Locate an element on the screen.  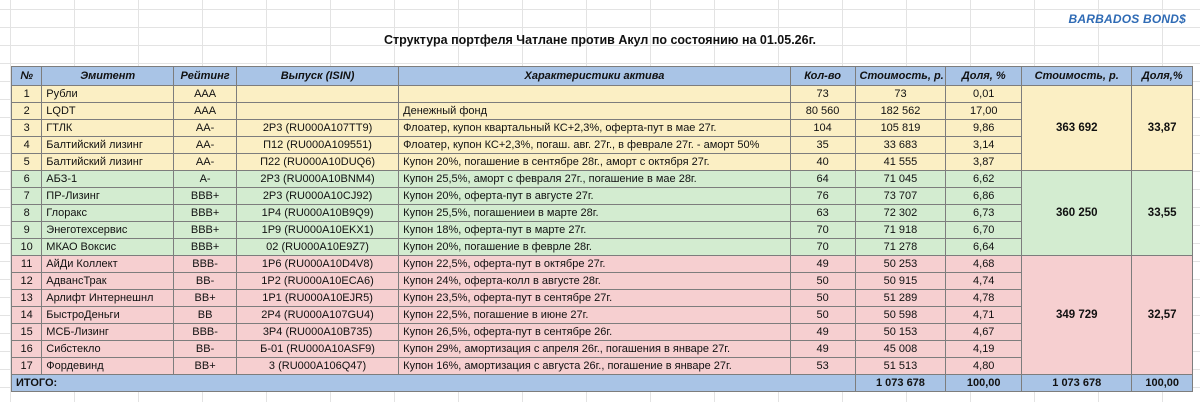
cell-num: 7 is located at coordinates (26, 196).